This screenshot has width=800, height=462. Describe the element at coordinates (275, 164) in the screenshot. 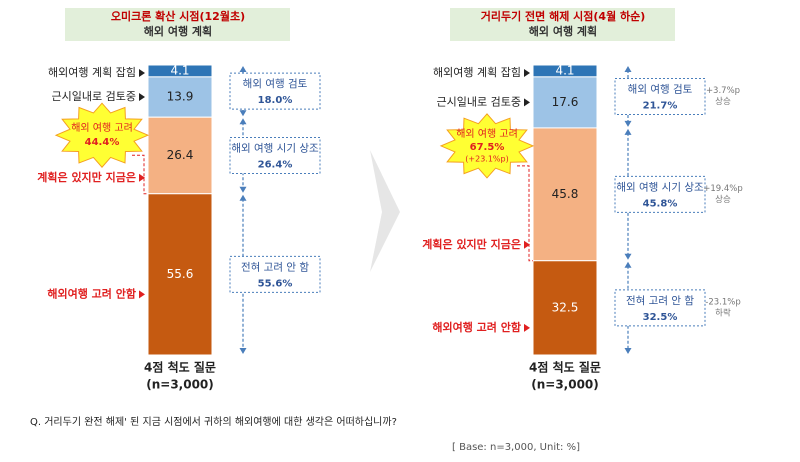

I see `group-share: 26.4%` at that location.